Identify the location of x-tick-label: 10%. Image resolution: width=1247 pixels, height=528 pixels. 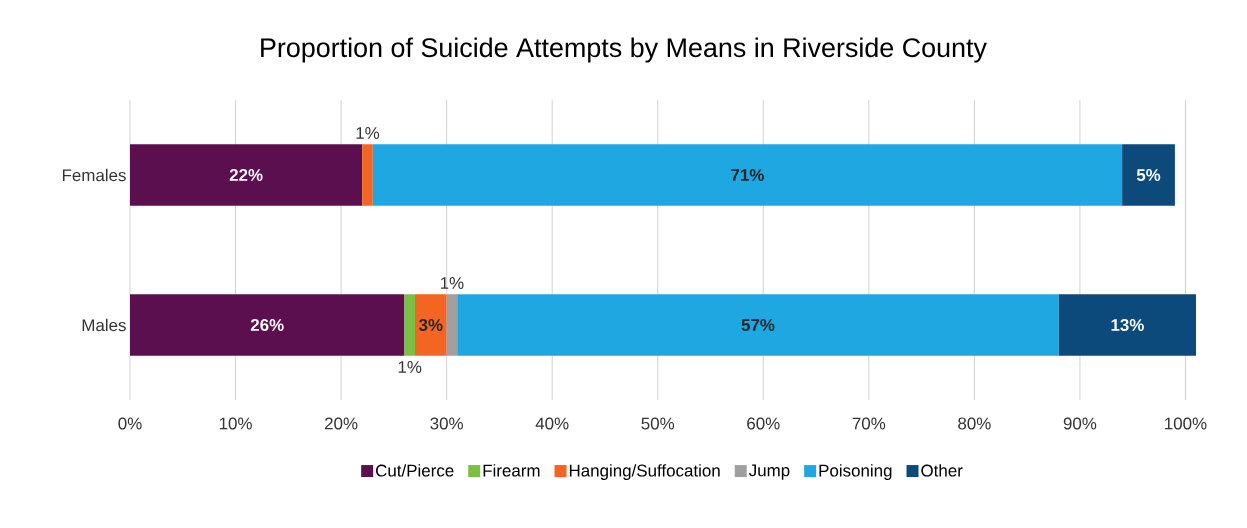
(235, 423).